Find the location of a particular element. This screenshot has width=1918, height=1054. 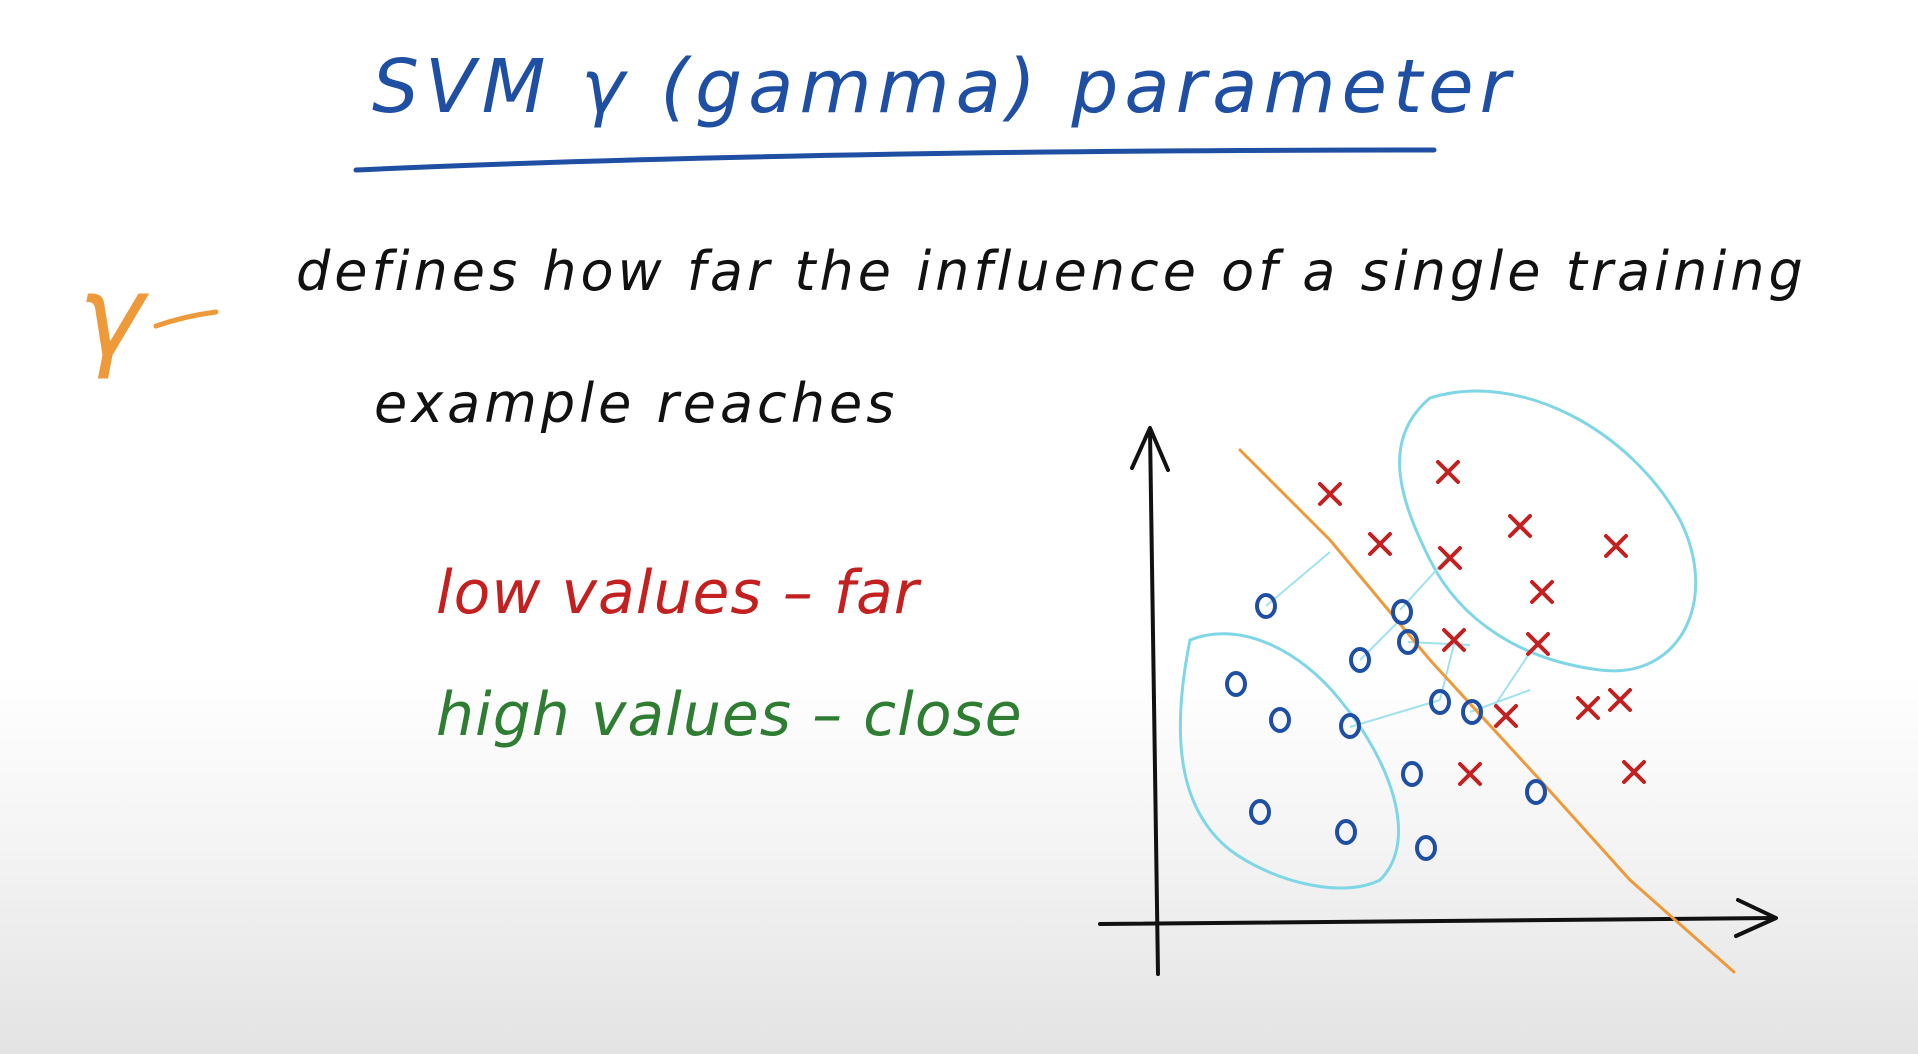

gamma-dash is located at coordinates (186, 319).